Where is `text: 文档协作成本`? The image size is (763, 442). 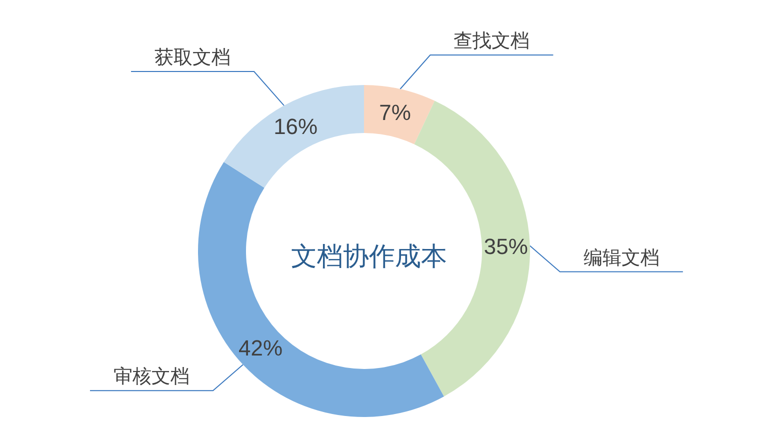 text: 文档协作成本 is located at coordinates (369, 256).